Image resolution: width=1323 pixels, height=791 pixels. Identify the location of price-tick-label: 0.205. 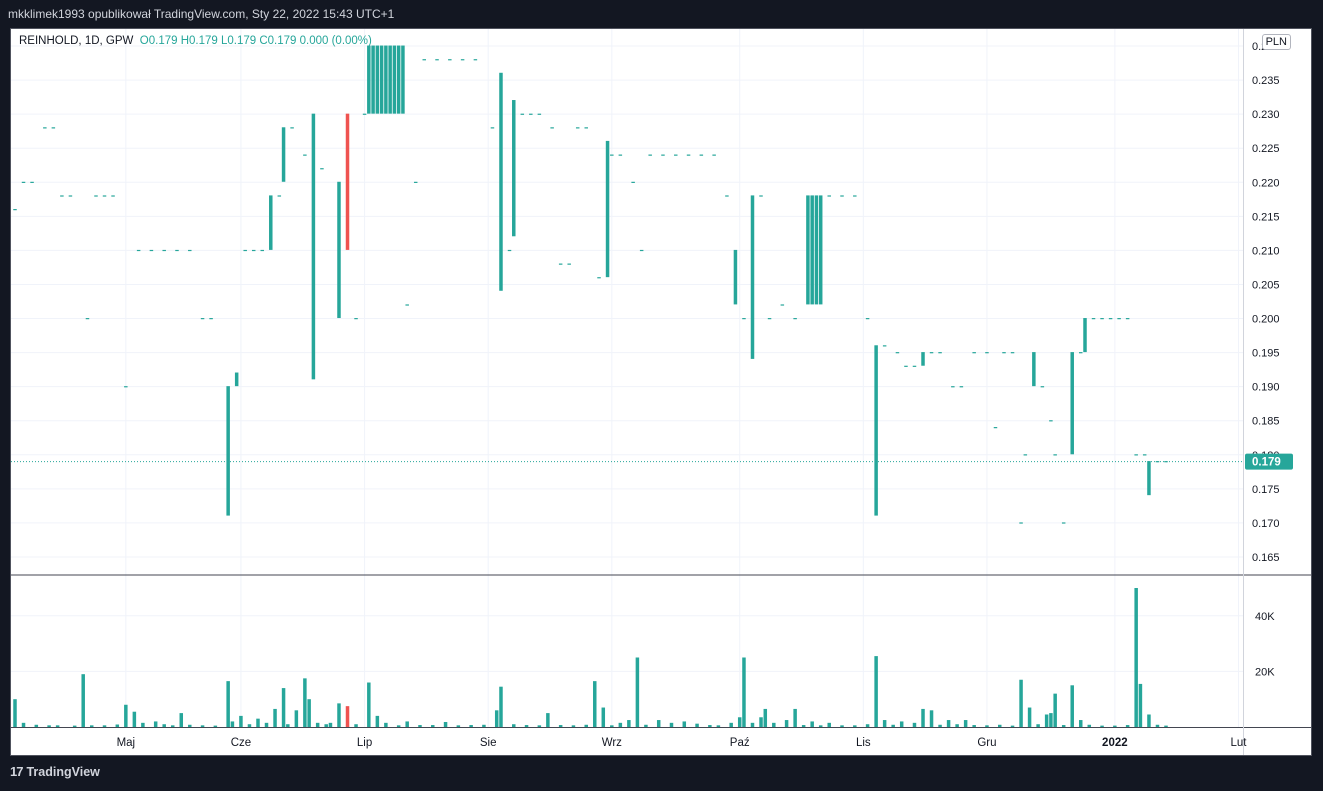
(1266, 285).